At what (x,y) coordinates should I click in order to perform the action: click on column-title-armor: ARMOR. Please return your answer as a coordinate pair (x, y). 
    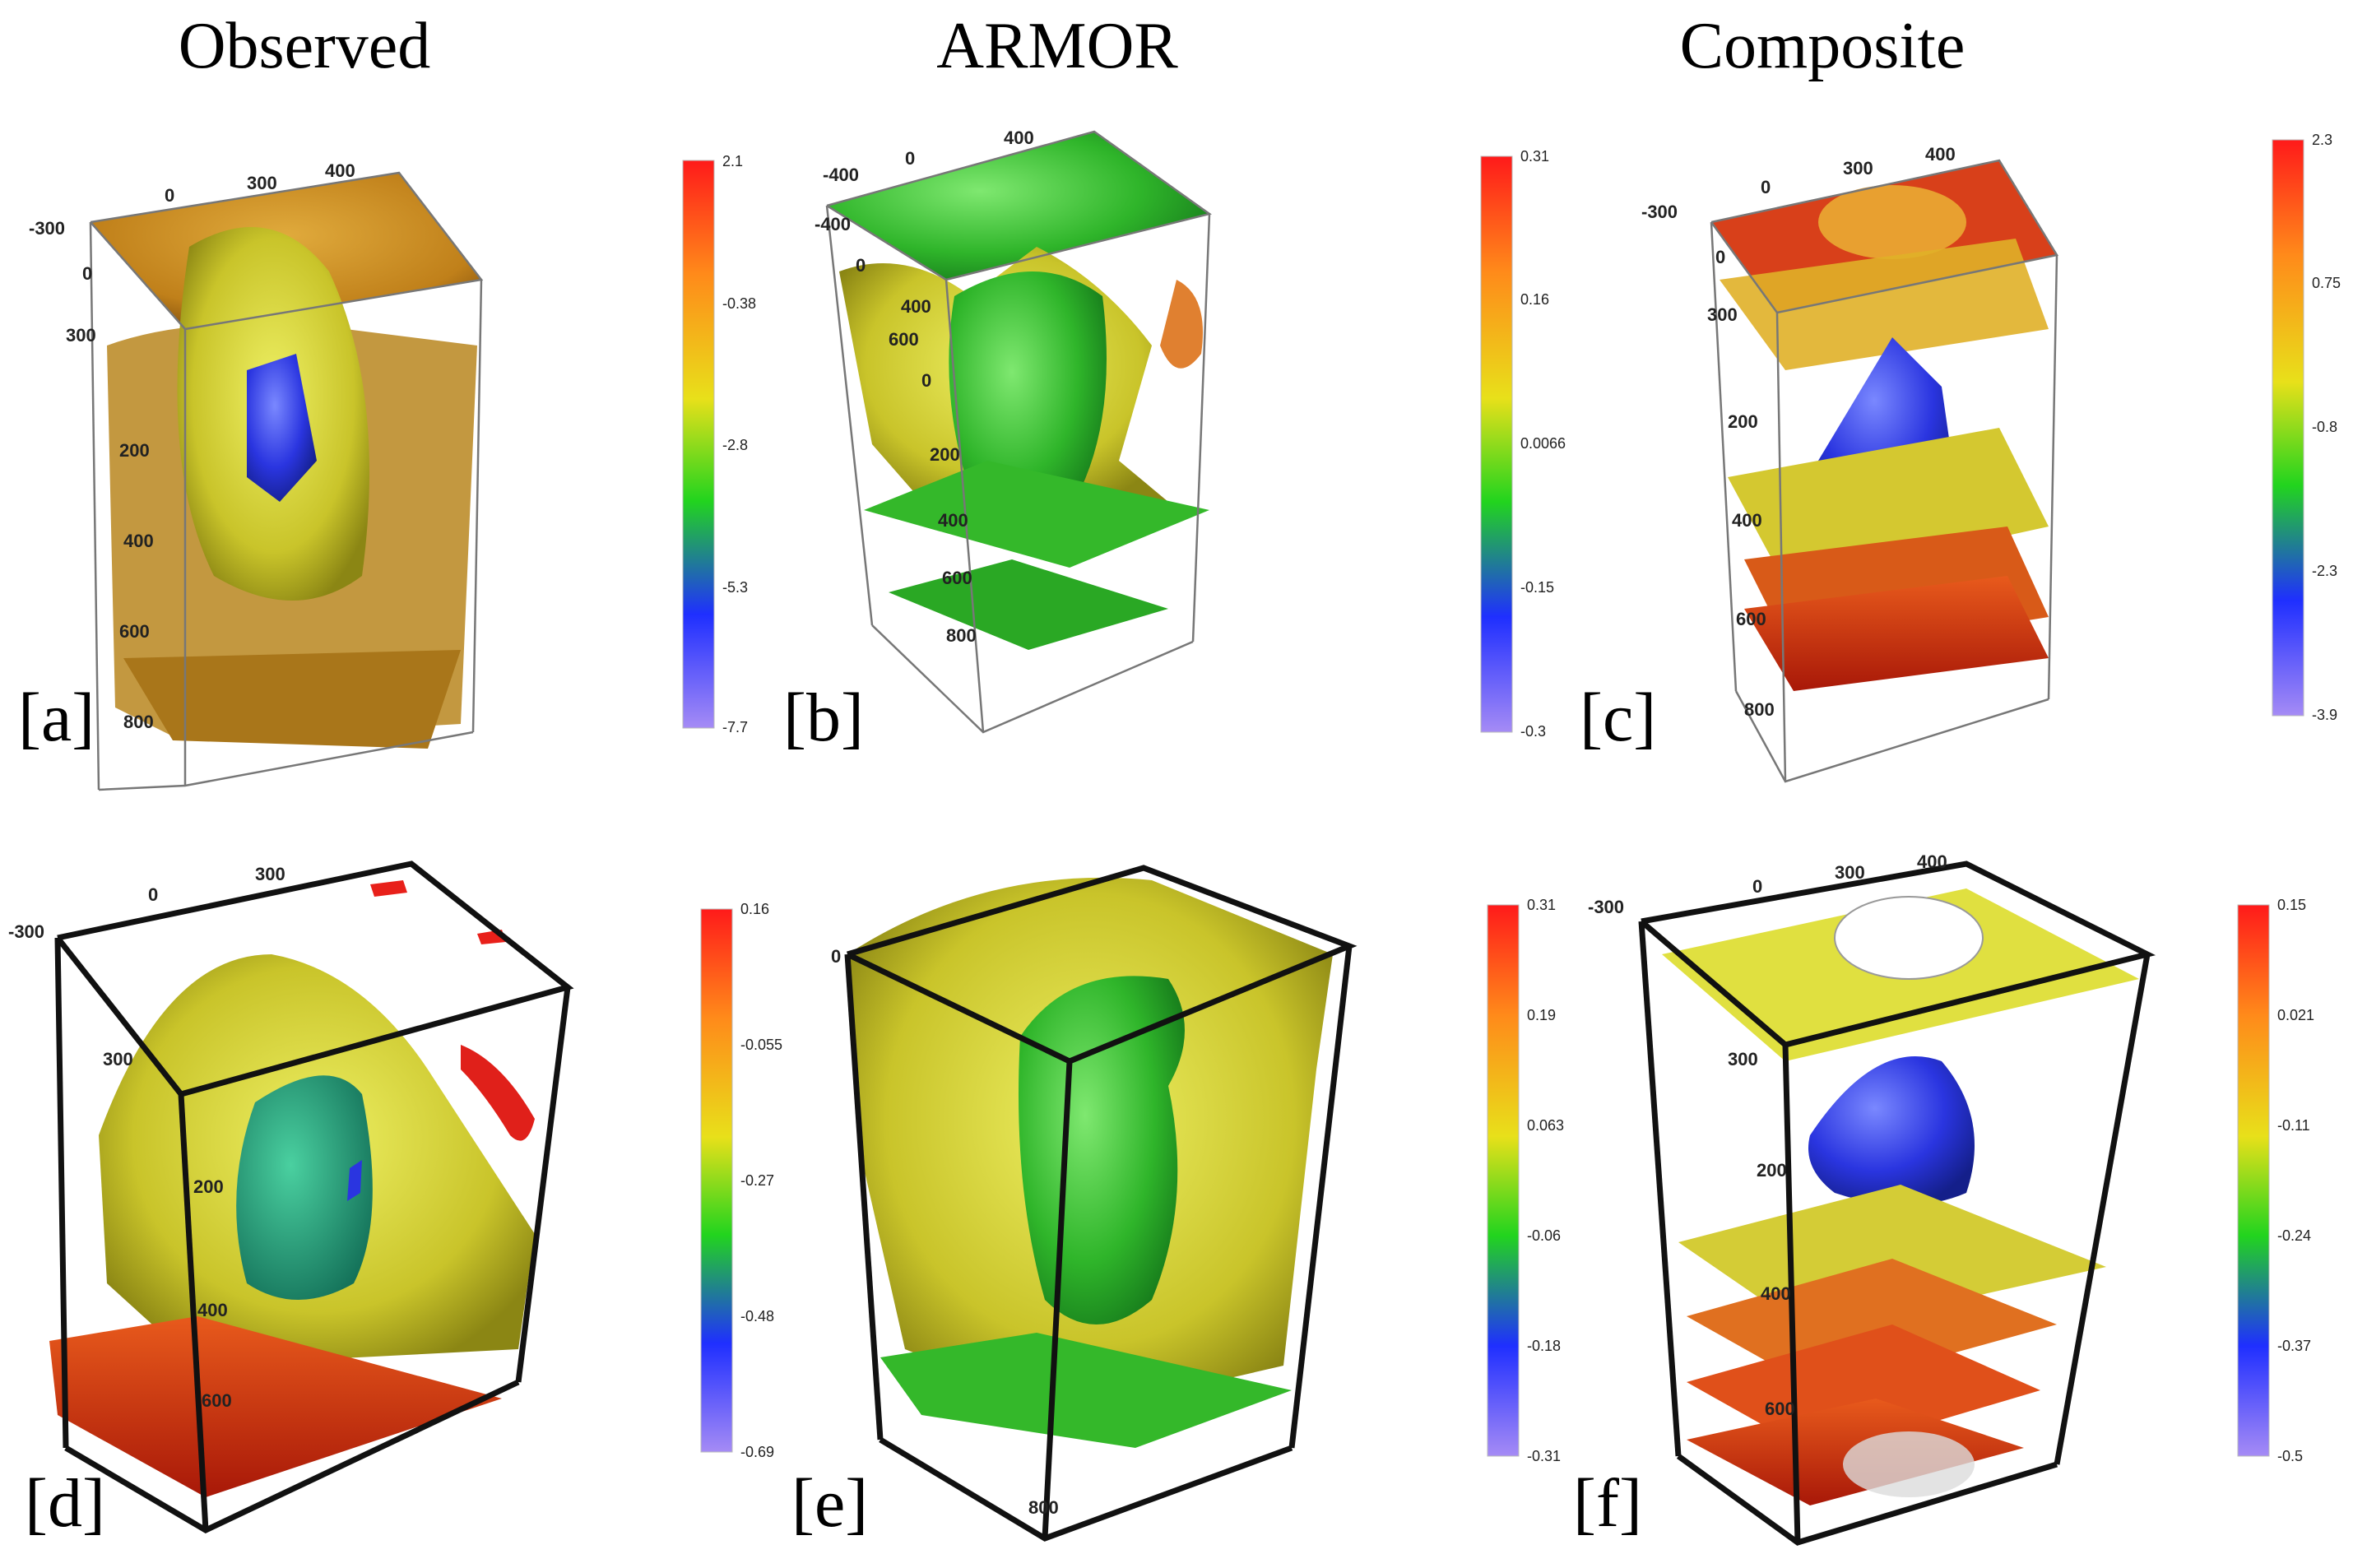
    Looking at the image, I should click on (1057, 46).